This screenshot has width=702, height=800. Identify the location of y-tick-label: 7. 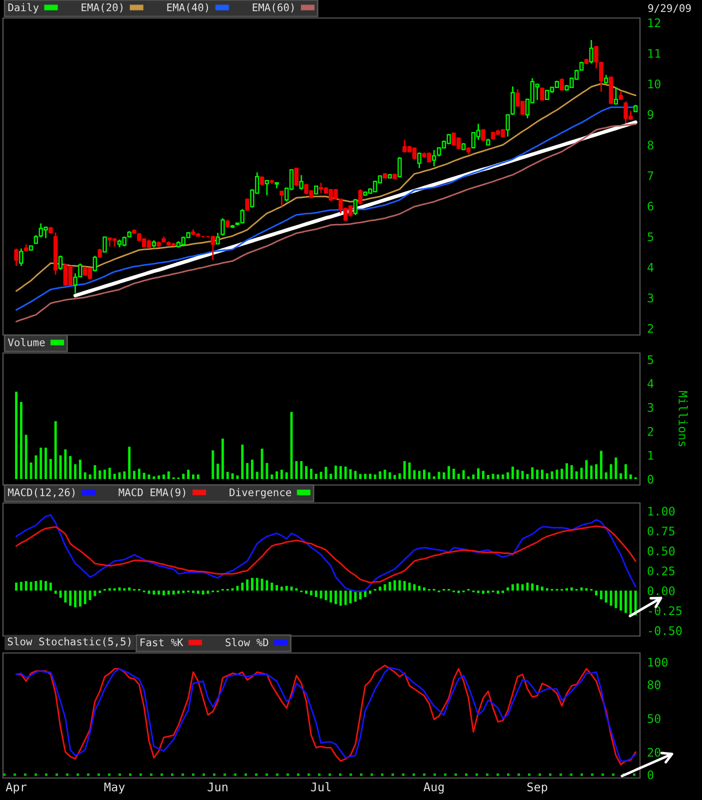
(651, 175).